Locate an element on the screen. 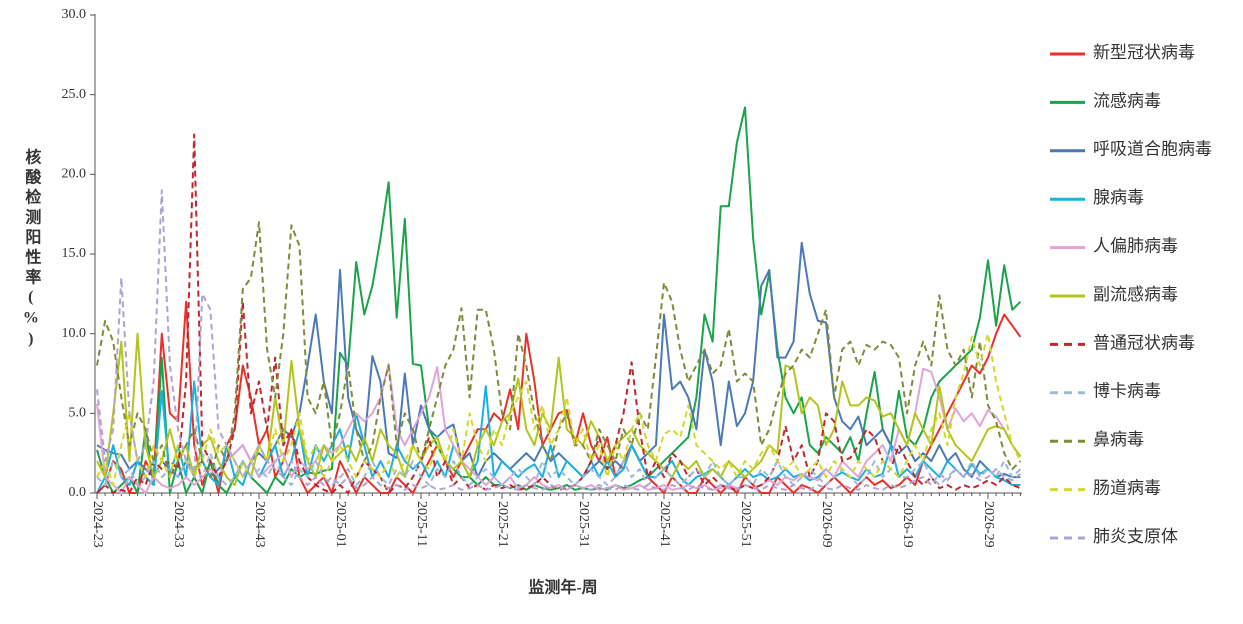 The width and height of the screenshot is (1243, 624). y-tick-label: 25.0 is located at coordinates (74, 94).